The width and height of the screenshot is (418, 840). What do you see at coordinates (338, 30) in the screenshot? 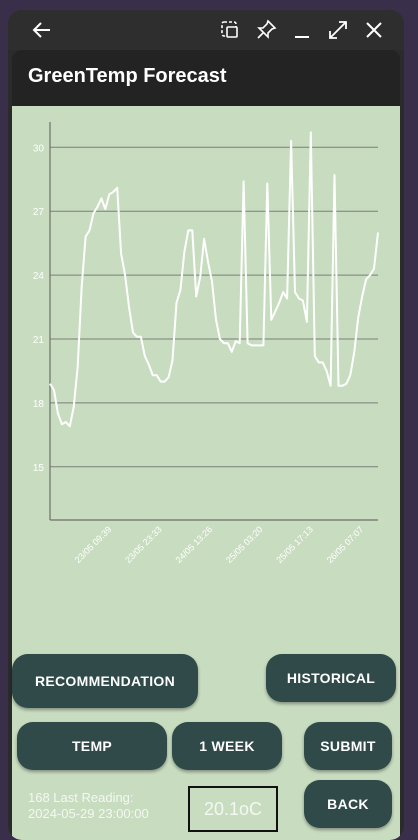
I see `maximize-icon` at bounding box center [338, 30].